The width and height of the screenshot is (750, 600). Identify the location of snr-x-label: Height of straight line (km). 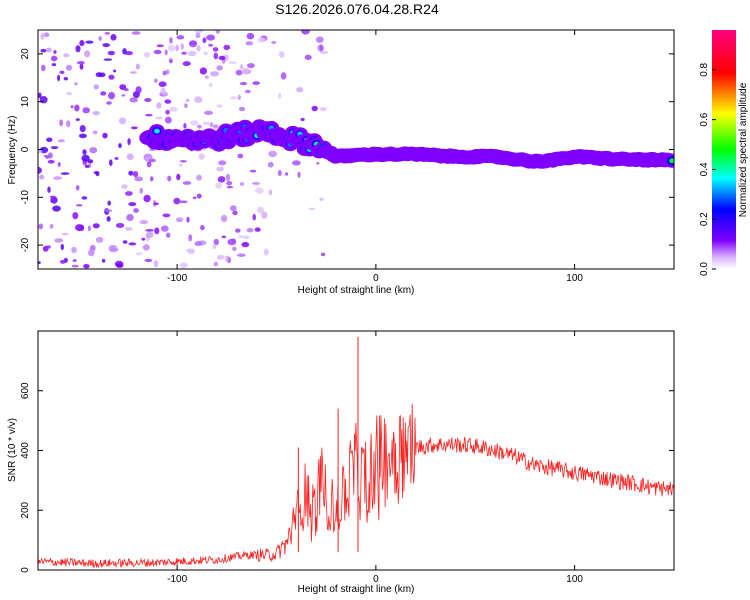
(356, 589).